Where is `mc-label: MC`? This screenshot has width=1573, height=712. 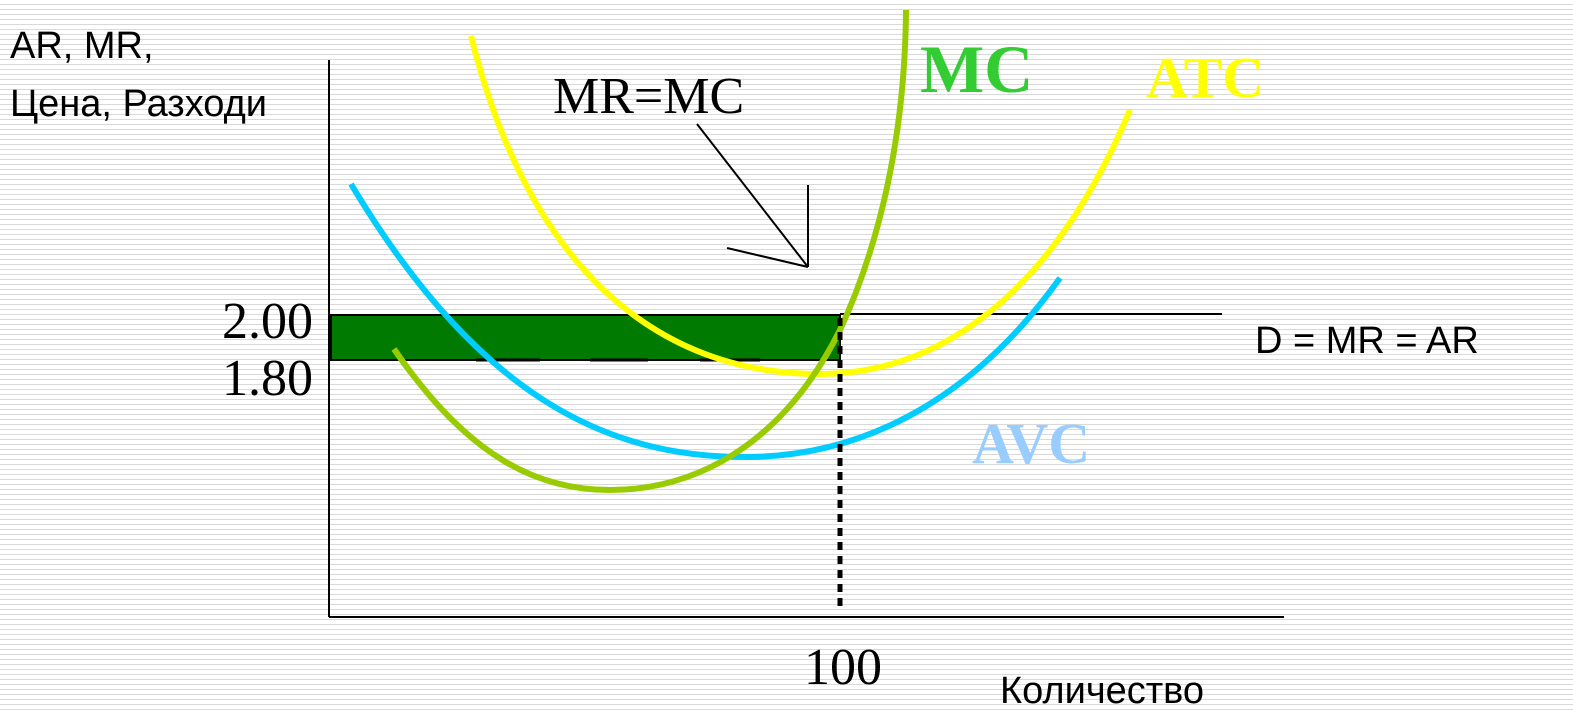 mc-label: MC is located at coordinates (976, 69).